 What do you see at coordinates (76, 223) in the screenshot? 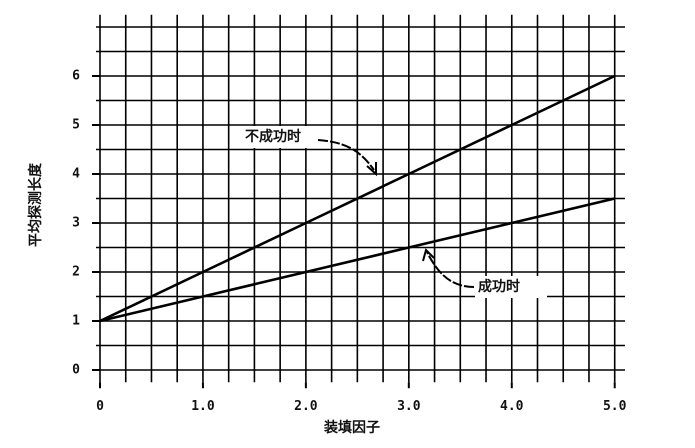
I see `y-tick-label: 3` at bounding box center [76, 223].